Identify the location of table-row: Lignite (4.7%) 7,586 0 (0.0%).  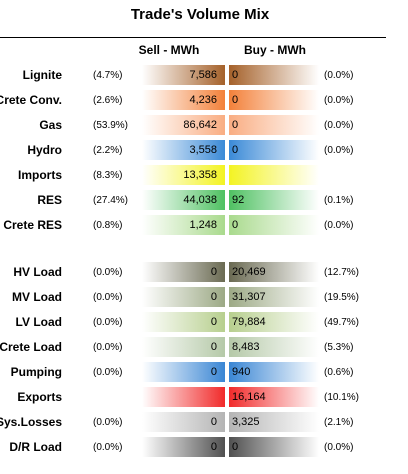
(200, 75).